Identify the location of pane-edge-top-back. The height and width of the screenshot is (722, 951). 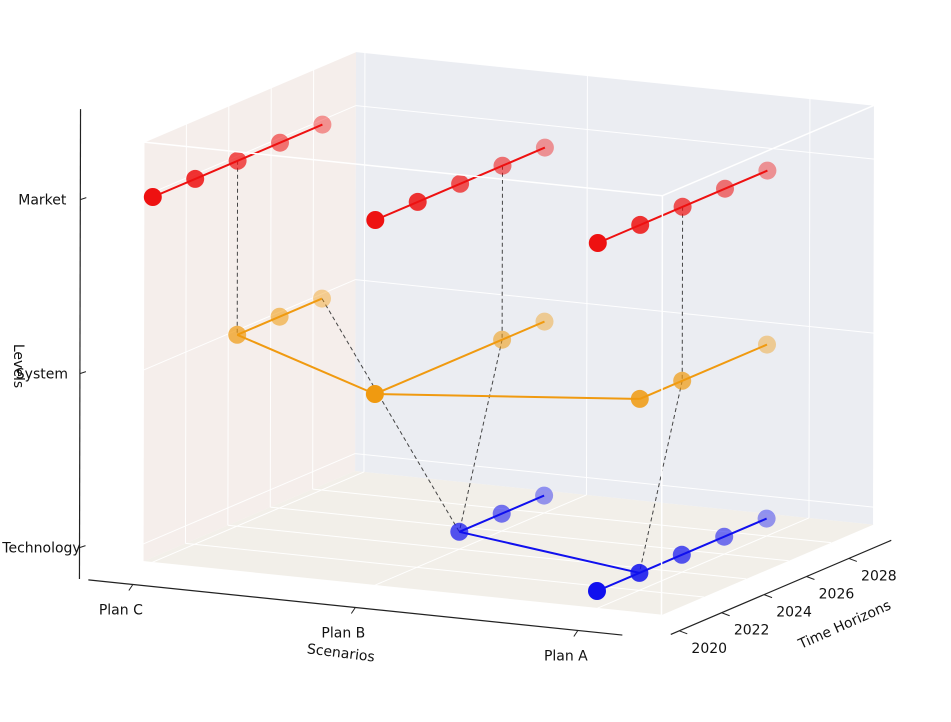
(615, 78).